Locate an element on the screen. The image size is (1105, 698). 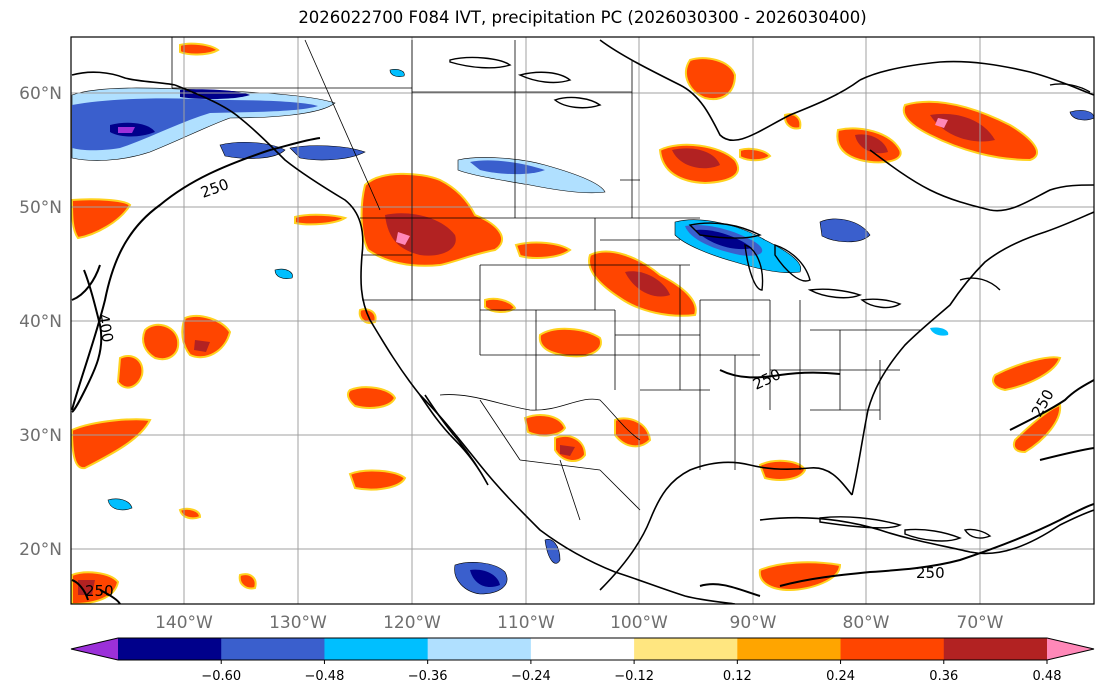
latitude-labels: 60°N 50°N 40°N 30°N 20°N is located at coordinates (40, 322).